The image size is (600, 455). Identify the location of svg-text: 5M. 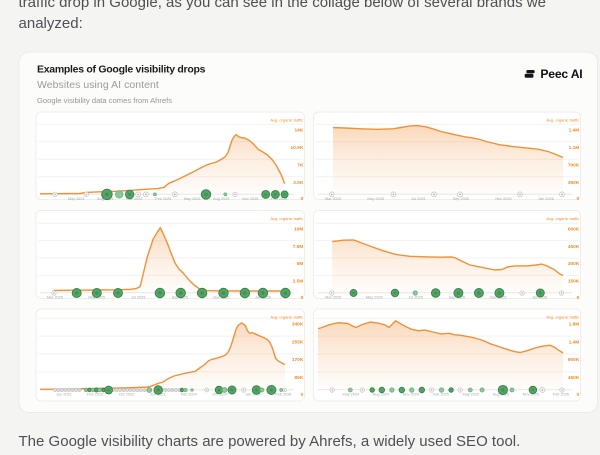
(300, 264).